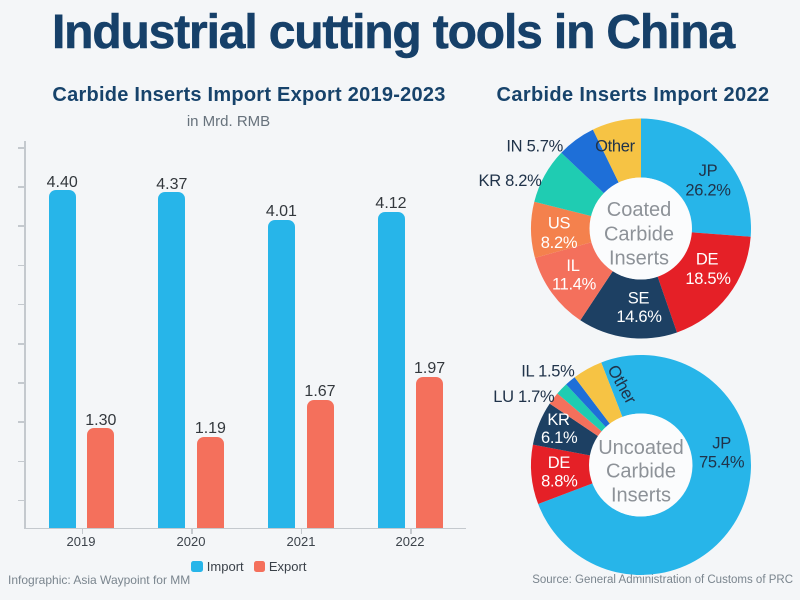  I want to click on svg-text: 8.8%, so click(559, 482).